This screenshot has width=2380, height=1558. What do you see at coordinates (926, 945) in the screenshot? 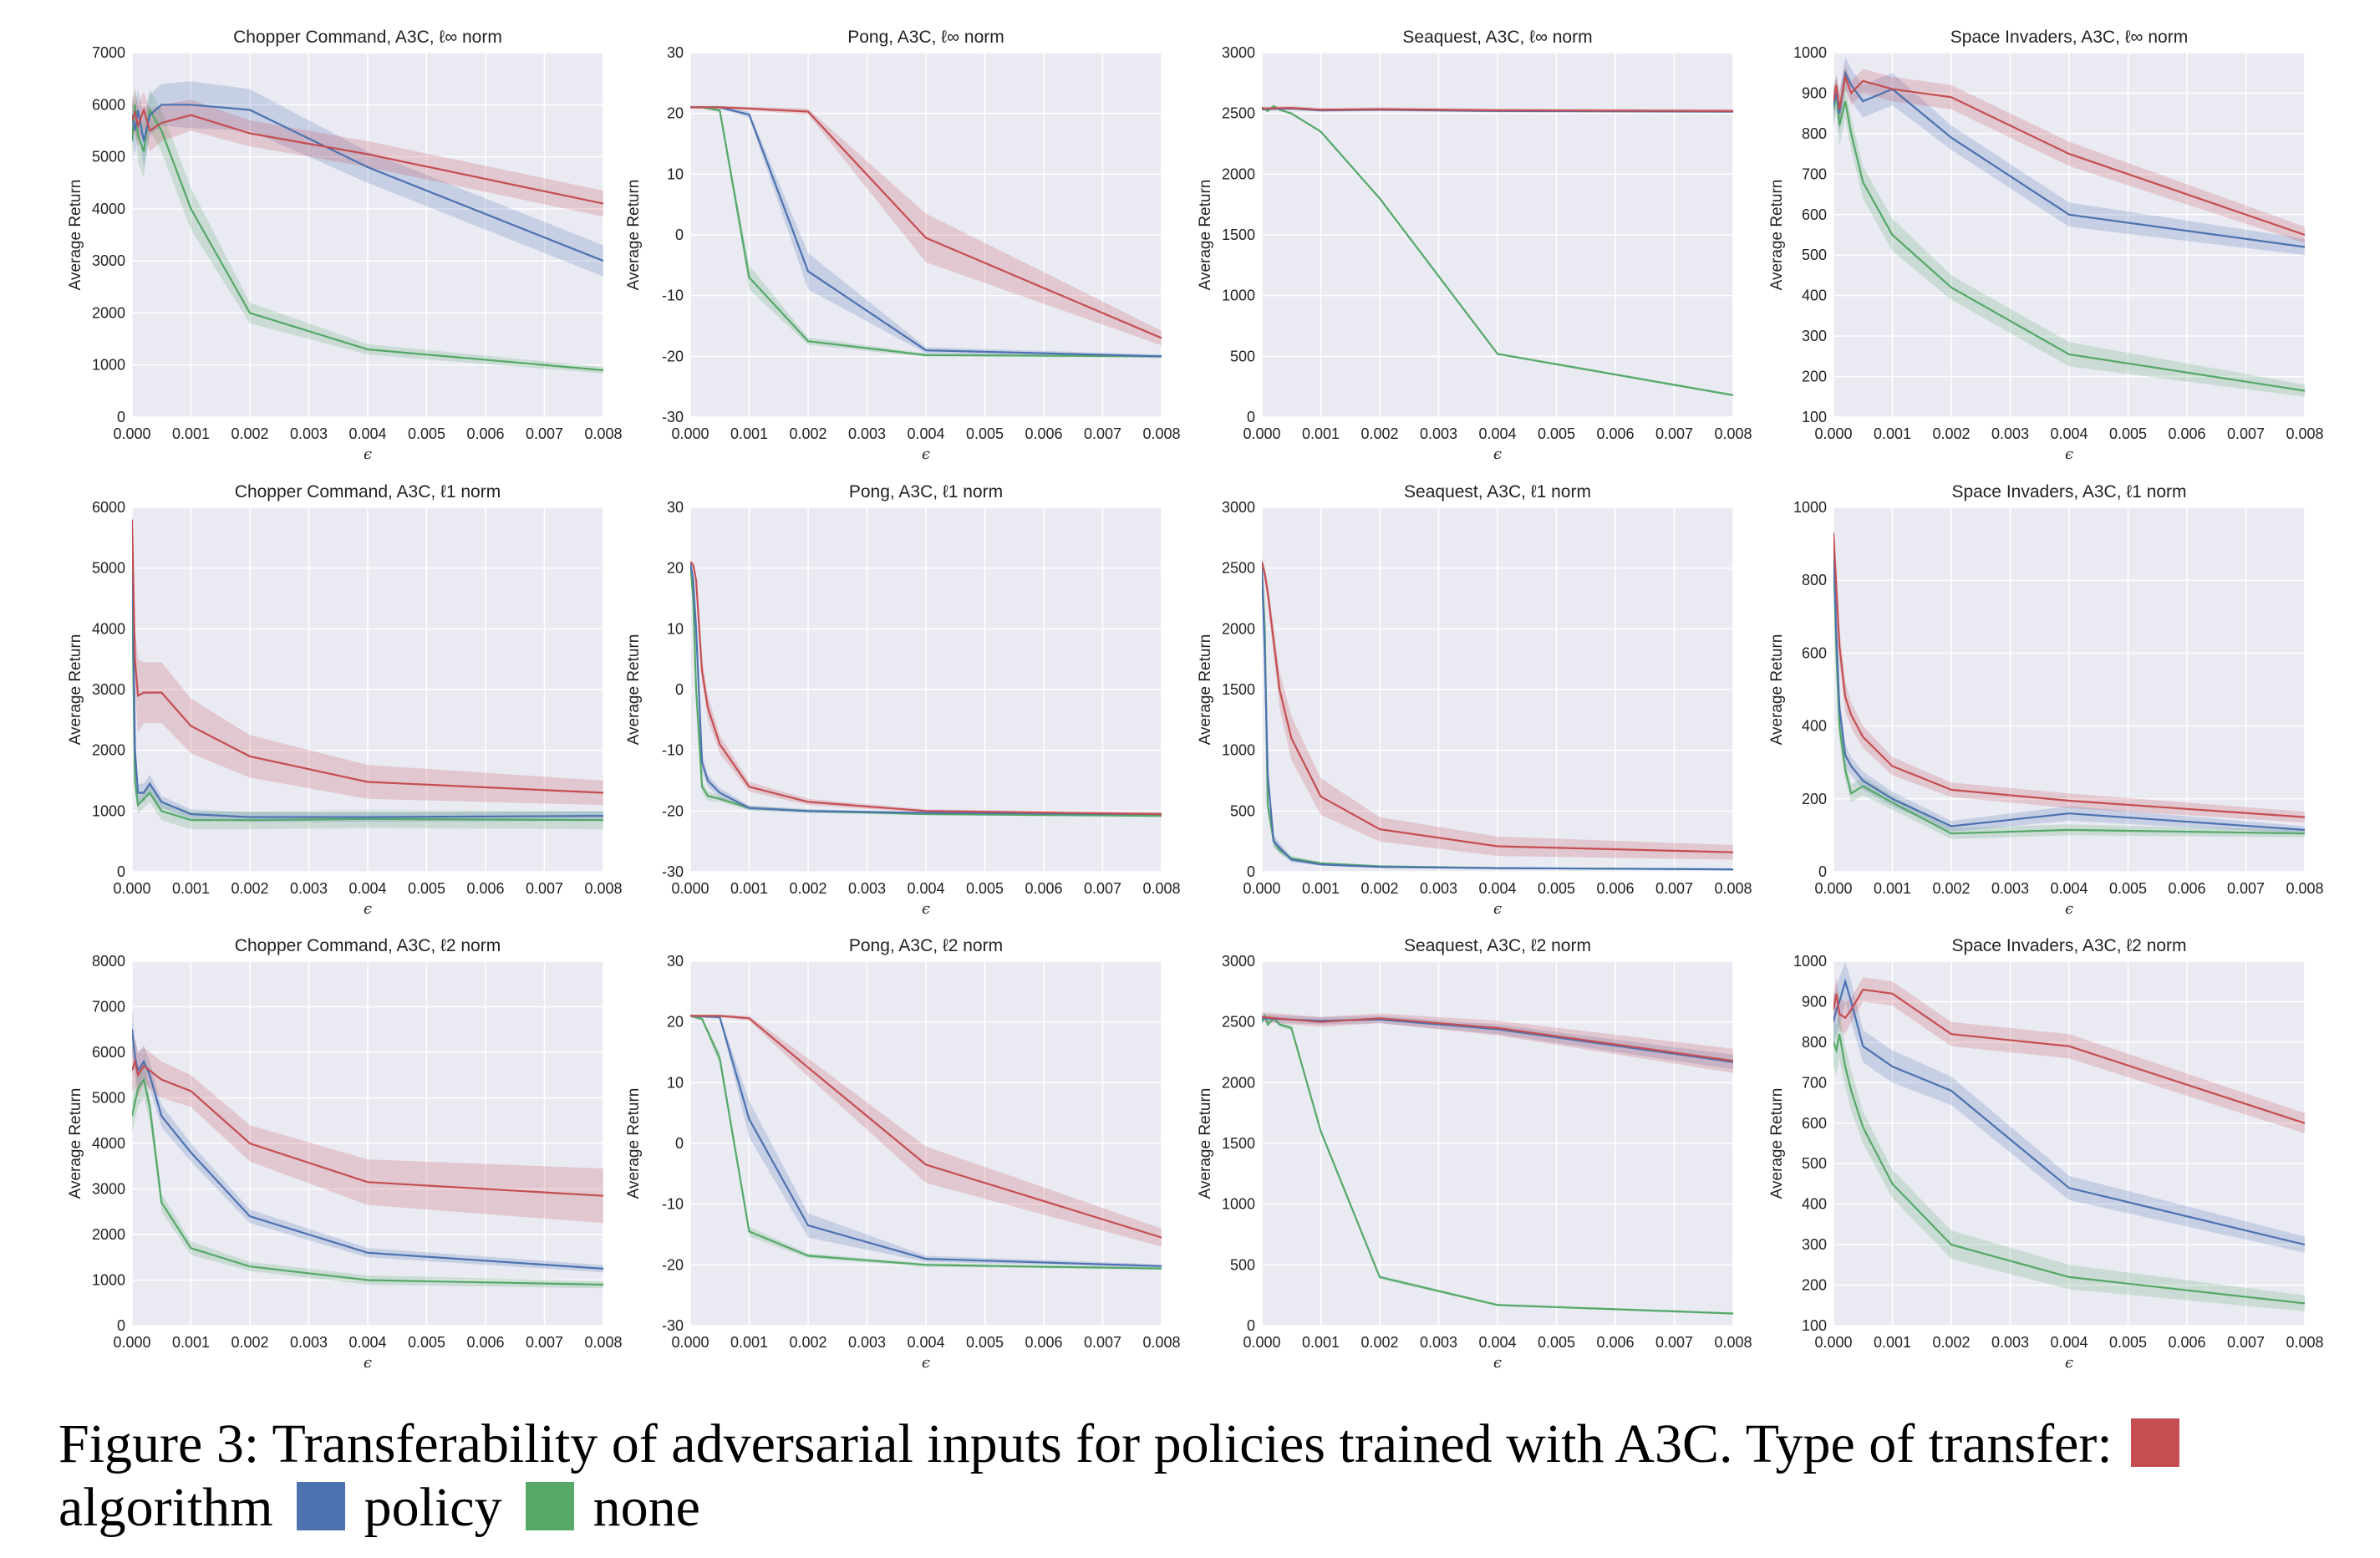
I see `chart-title: Pong, A3C, ℓ2 norm` at bounding box center [926, 945].